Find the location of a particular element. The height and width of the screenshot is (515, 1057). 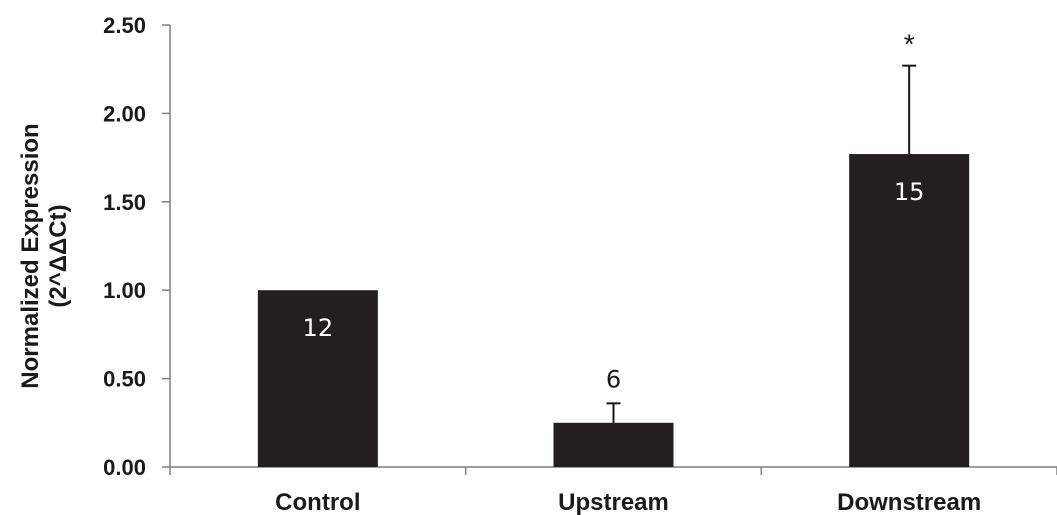

y-ticks: 0.00 0.50 1.00 1.50 2.00 2.50 is located at coordinates (136, 246).